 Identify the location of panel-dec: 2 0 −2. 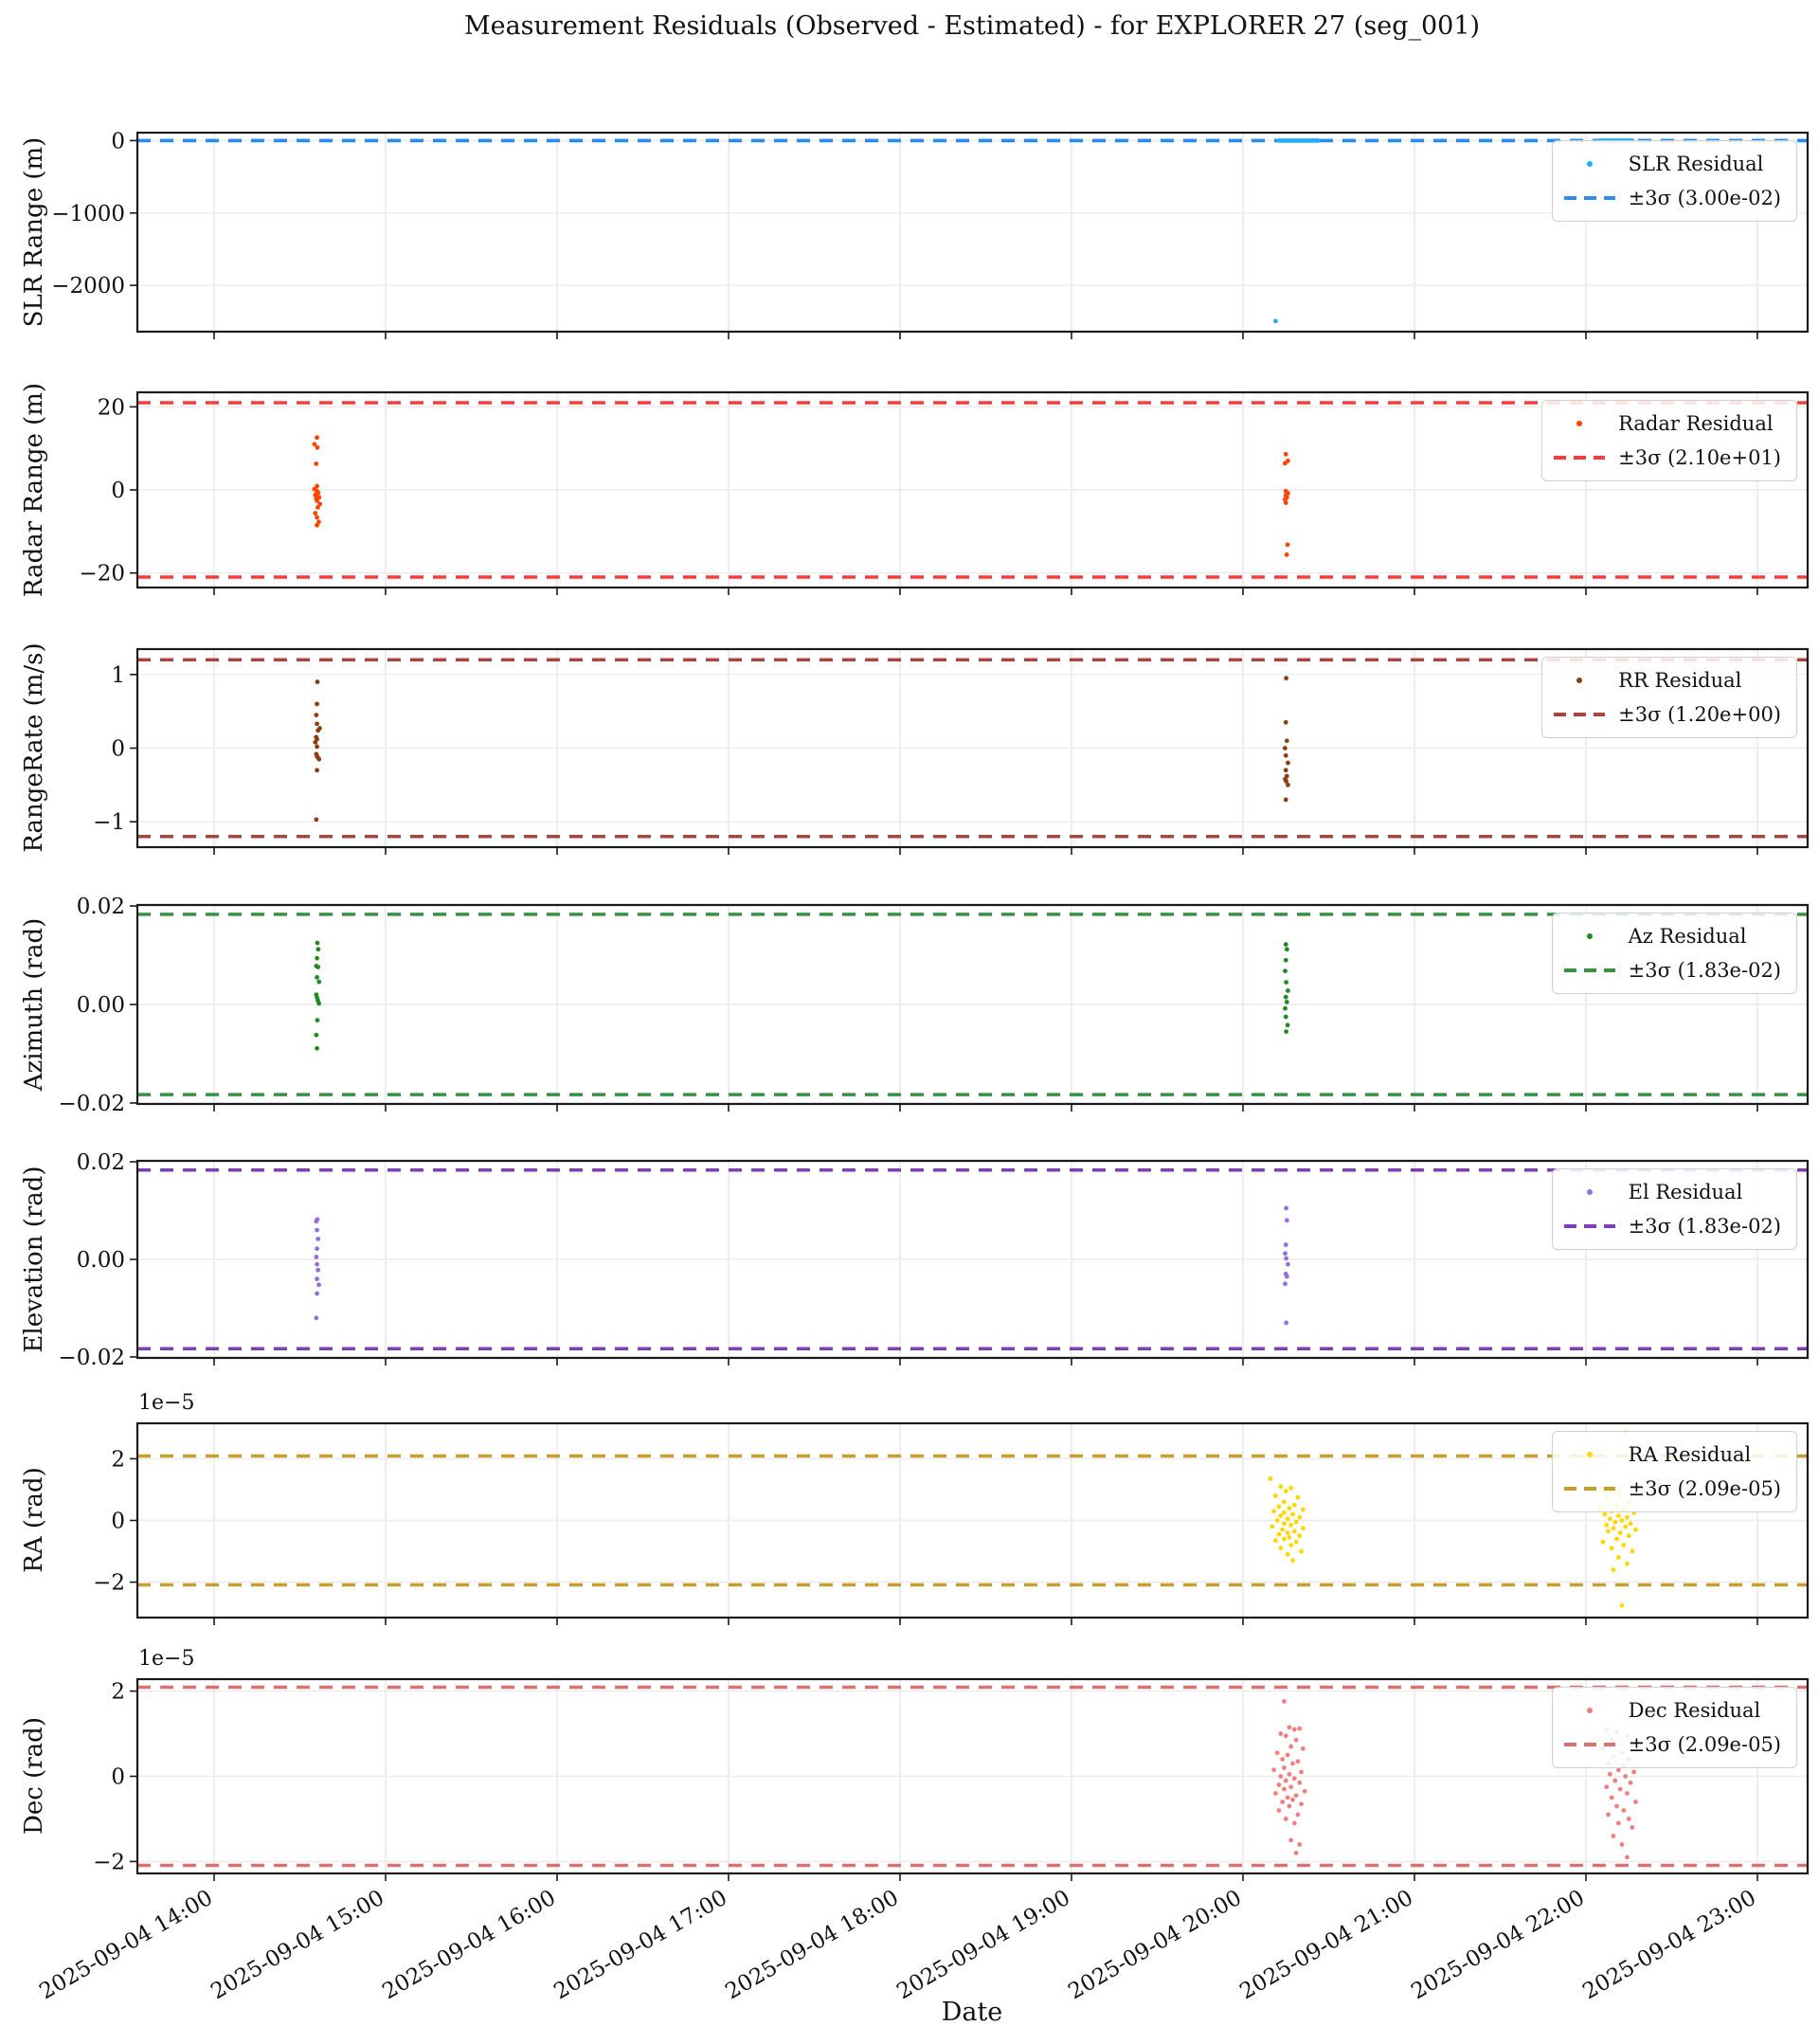
(951, 1779).